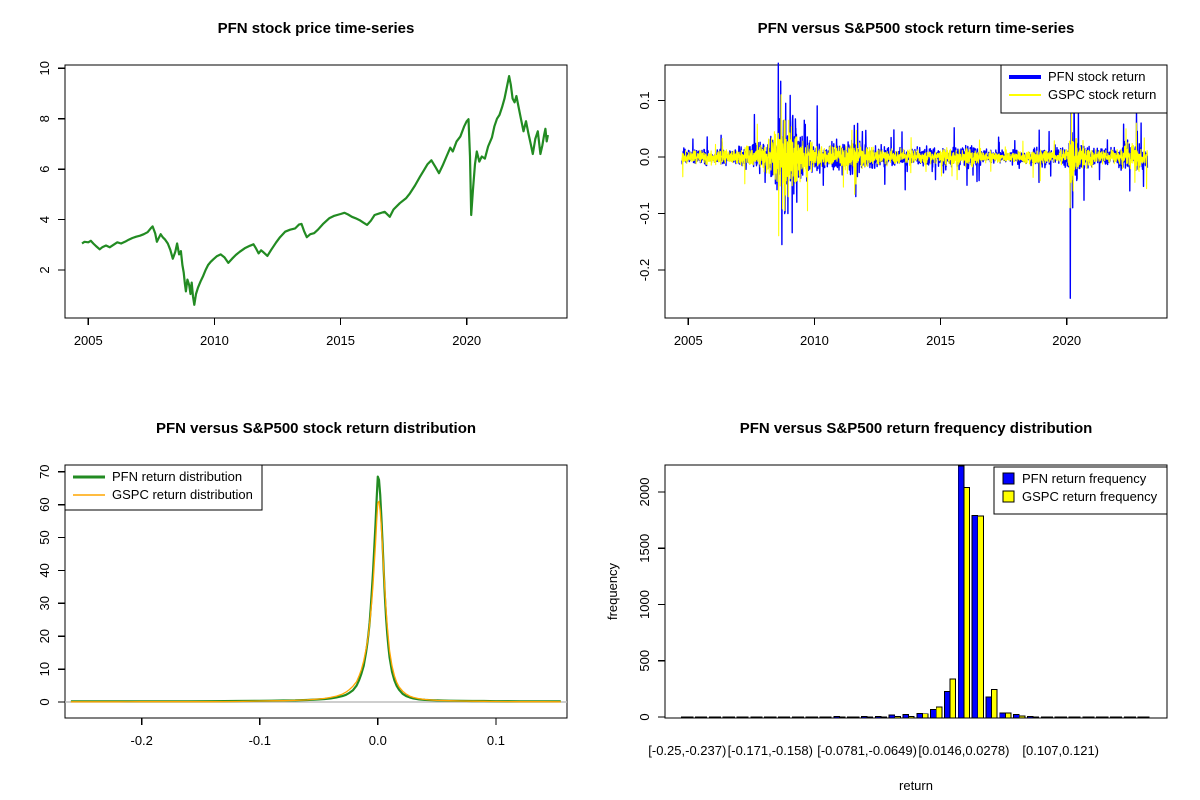  Describe the element at coordinates (44, 269) in the screenshot. I see `y-tick-label: 2` at that location.